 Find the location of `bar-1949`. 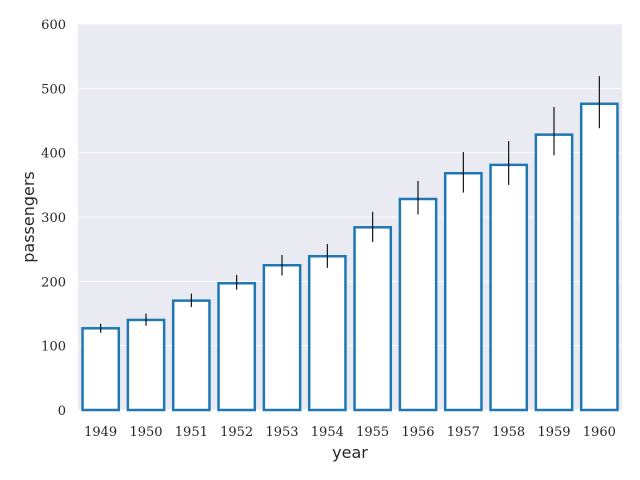

bar-1949 is located at coordinates (101, 369).